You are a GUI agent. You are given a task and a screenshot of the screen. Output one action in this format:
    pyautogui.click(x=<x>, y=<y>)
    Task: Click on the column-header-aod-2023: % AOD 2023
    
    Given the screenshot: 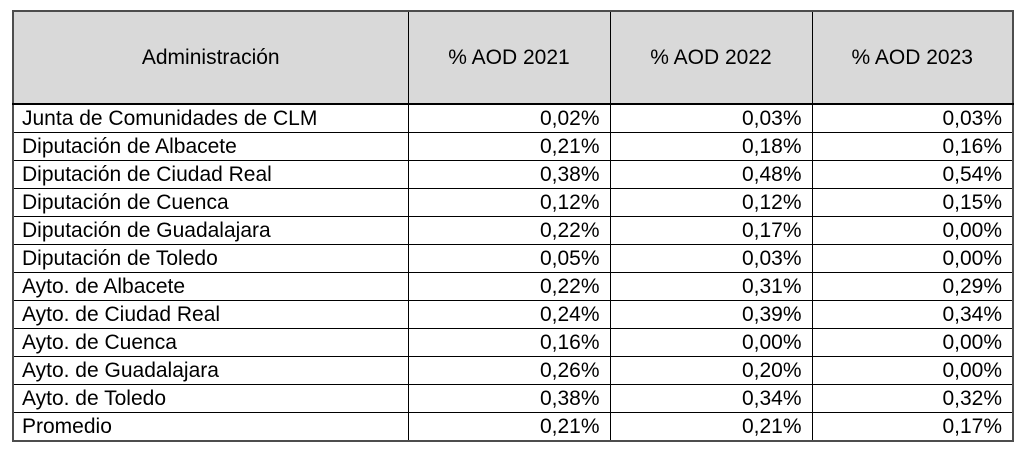 What is the action you would take?
    pyautogui.click(x=912, y=57)
    